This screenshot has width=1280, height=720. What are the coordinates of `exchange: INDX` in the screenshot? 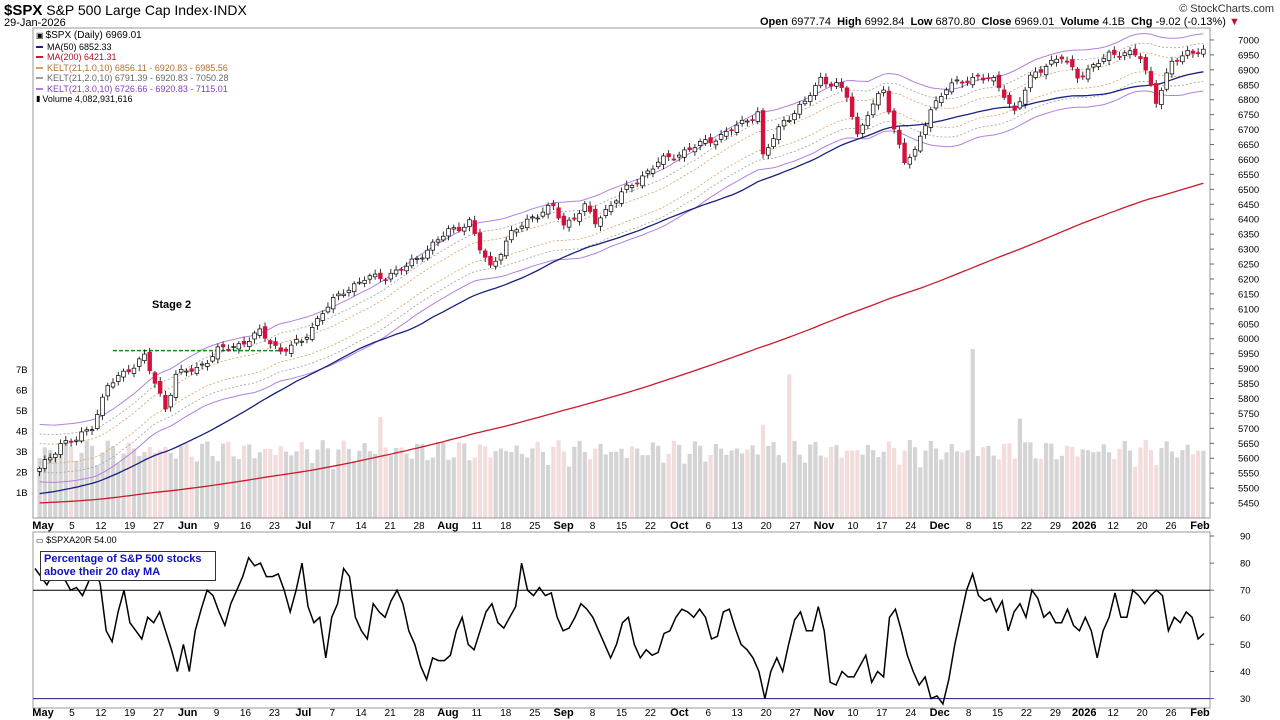 It's located at (230, 10).